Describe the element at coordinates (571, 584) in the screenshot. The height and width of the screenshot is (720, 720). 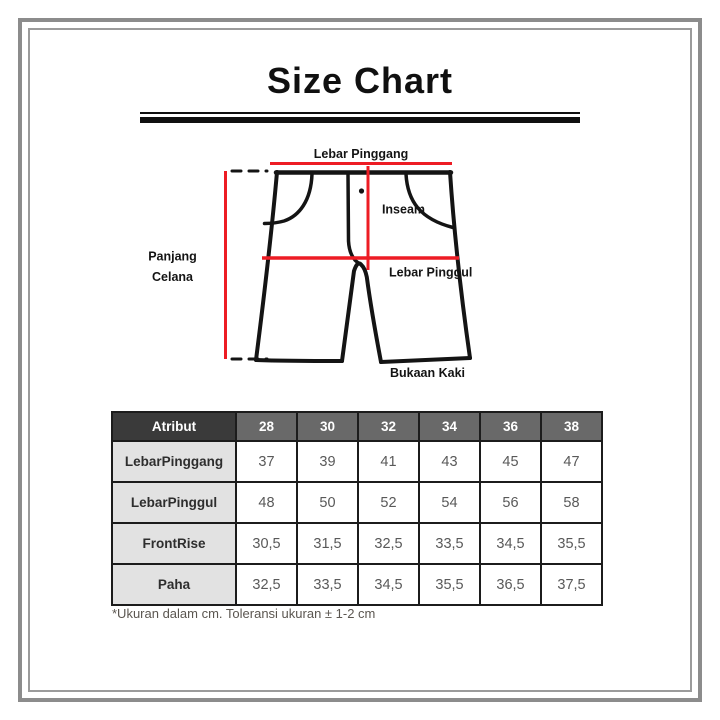
I see `value-cell: 37,5` at that location.